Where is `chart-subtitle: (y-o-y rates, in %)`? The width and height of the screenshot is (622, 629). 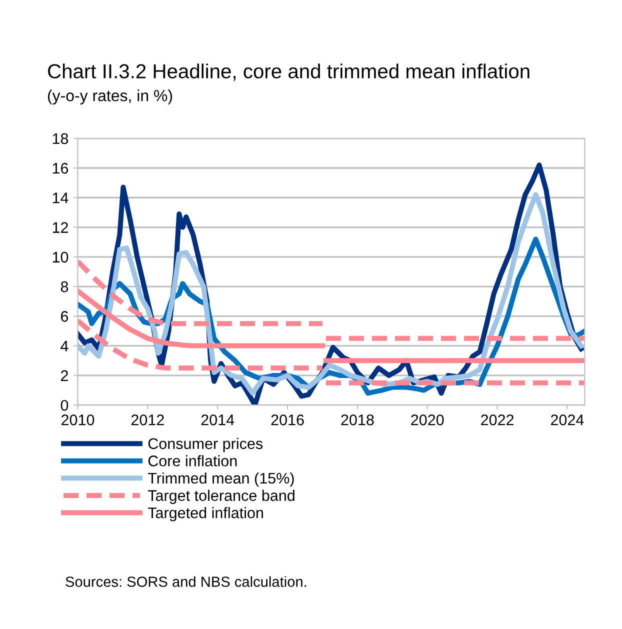
chart-subtitle: (y-o-y rates, in %) is located at coordinates (110, 97).